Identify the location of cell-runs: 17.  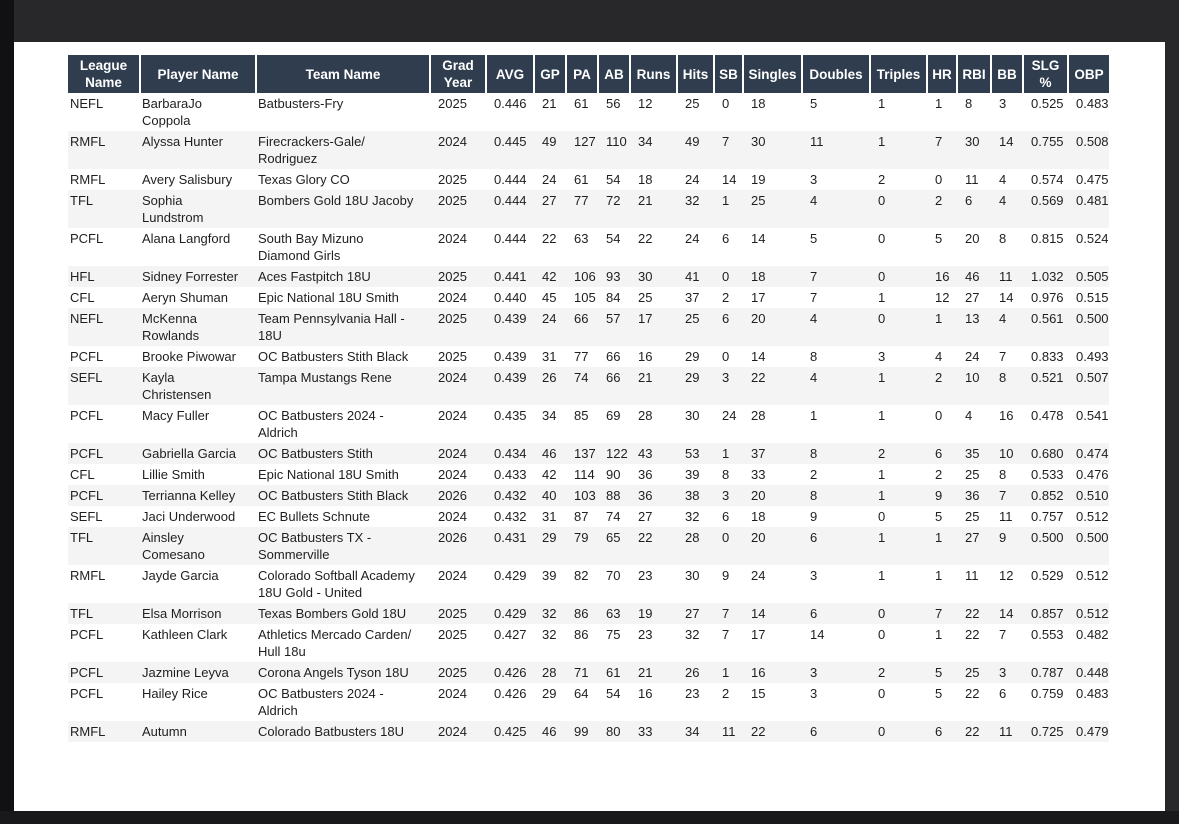
(645, 318).